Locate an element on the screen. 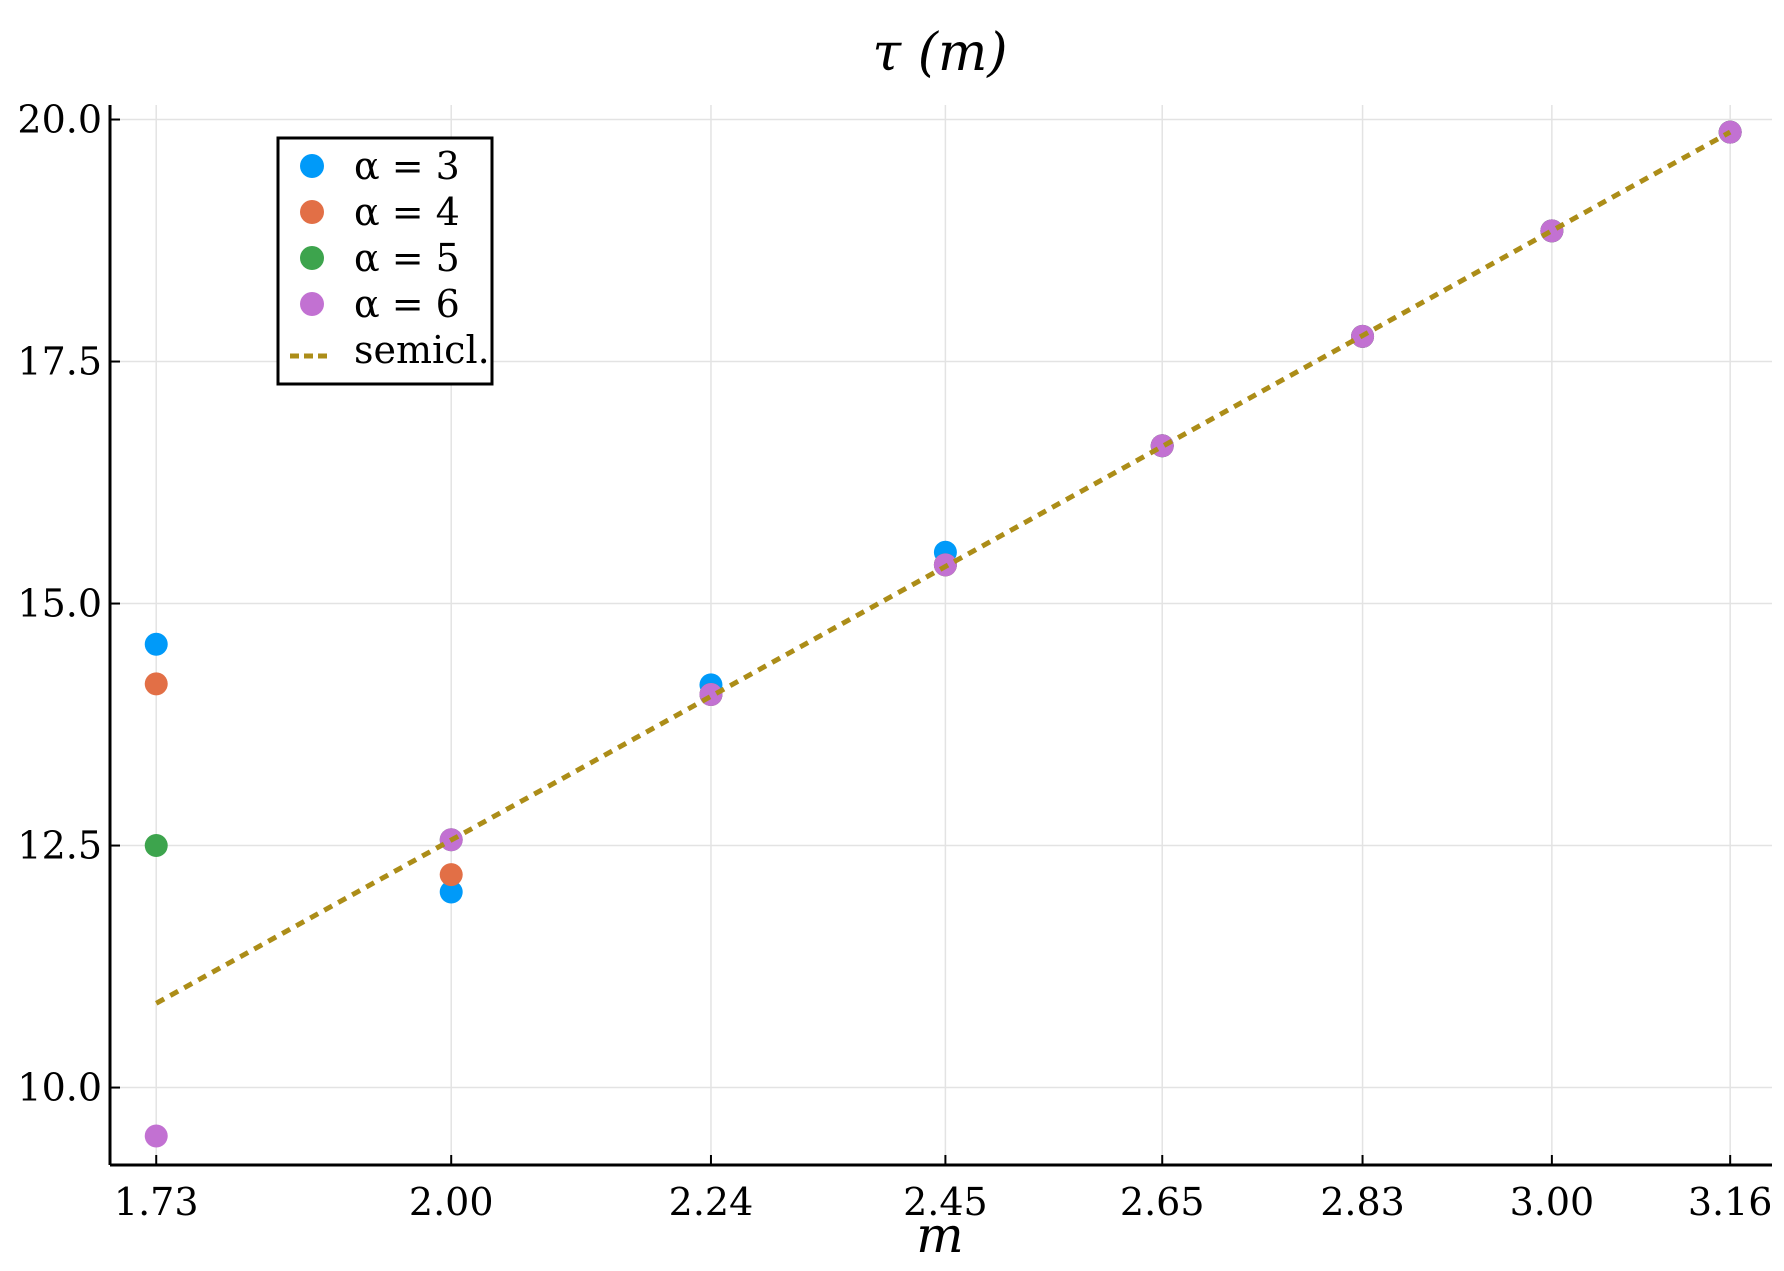 This screenshot has height=1271, width=1784. y-tick-label: 12.5 is located at coordinates (59, 846).